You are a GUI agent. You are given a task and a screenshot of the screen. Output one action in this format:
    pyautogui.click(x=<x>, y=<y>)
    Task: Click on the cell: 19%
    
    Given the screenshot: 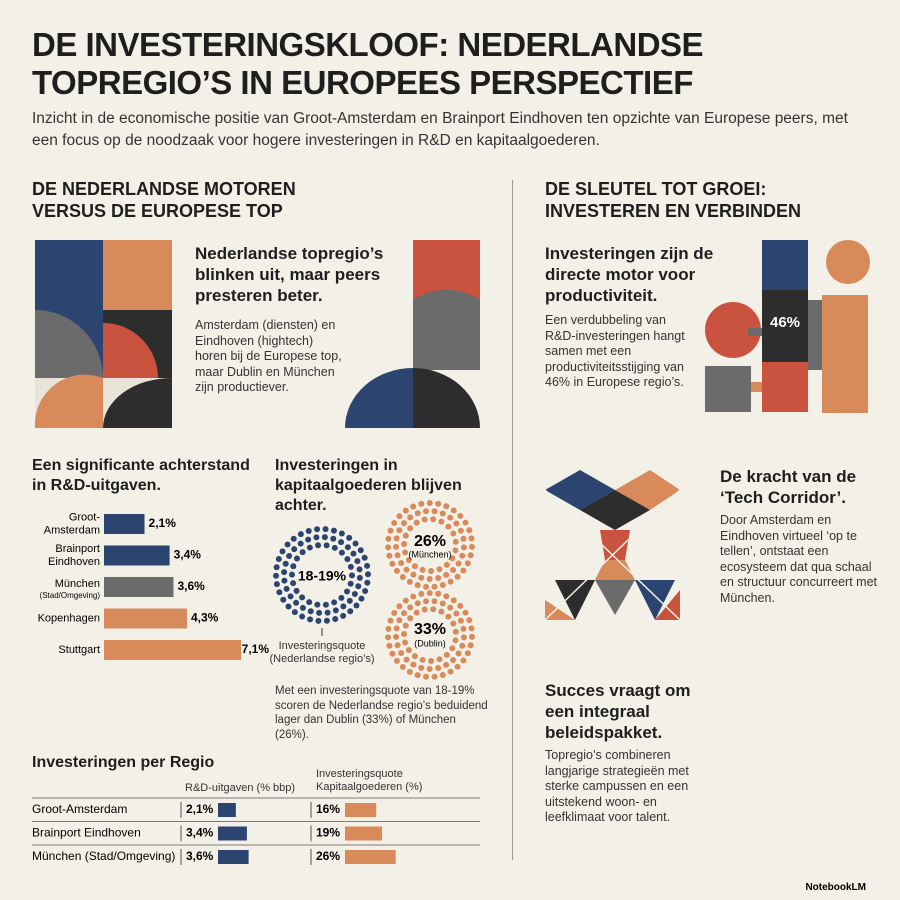 What is the action you would take?
    pyautogui.click(x=328, y=833)
    